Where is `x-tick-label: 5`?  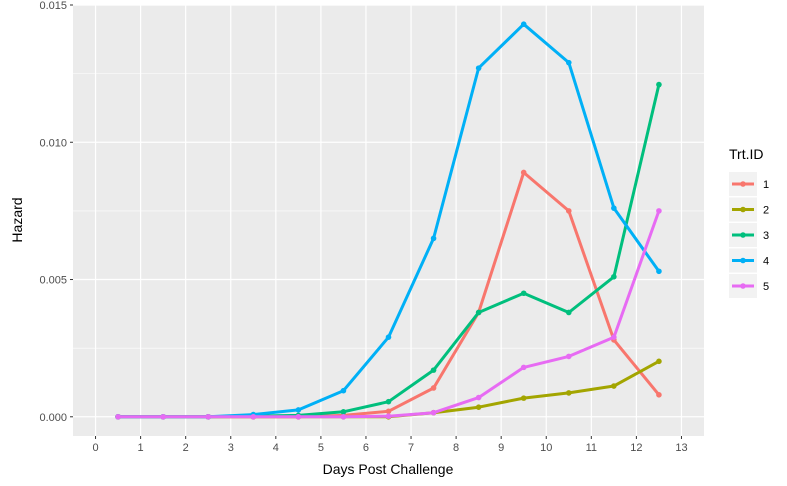 x-tick-label: 5 is located at coordinates (321, 448).